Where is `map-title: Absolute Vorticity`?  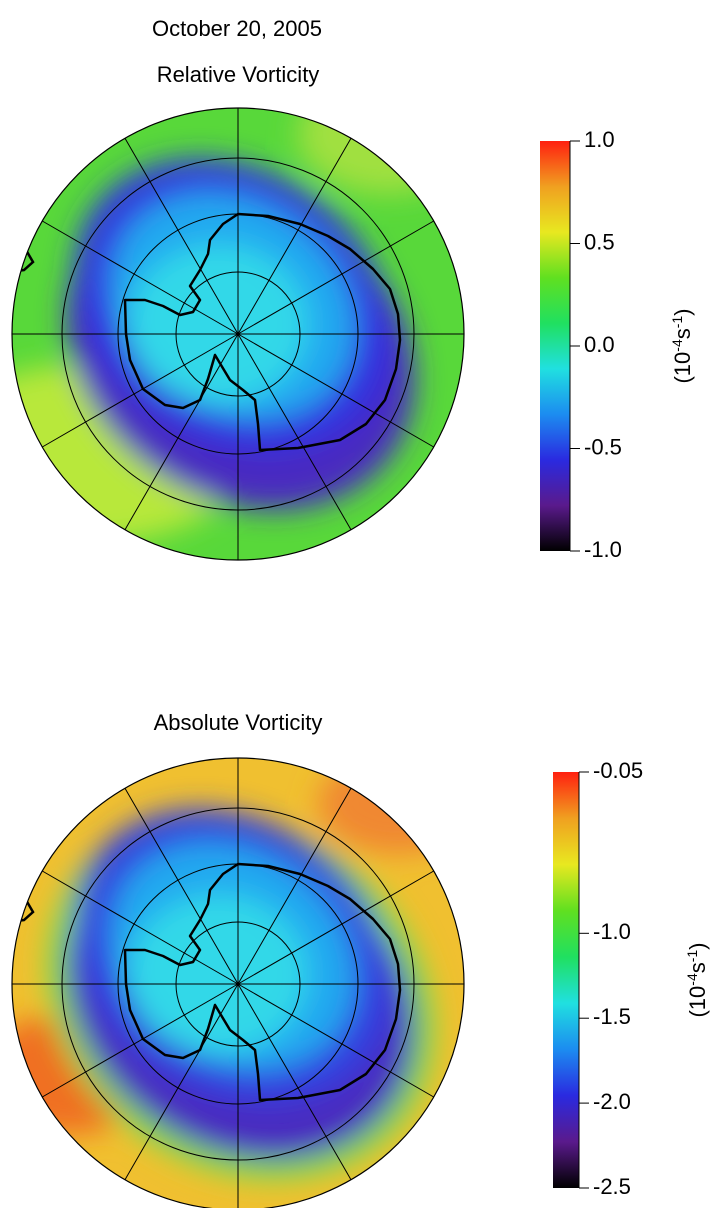
map-title: Absolute Vorticity is located at coordinates (238, 722).